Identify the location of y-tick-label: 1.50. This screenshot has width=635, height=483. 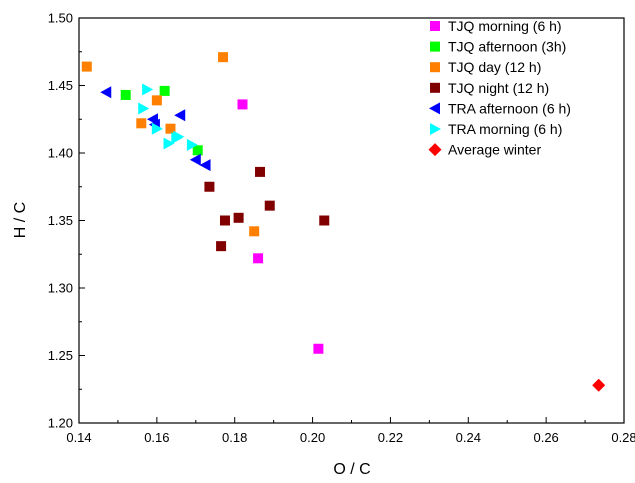
(60, 18).